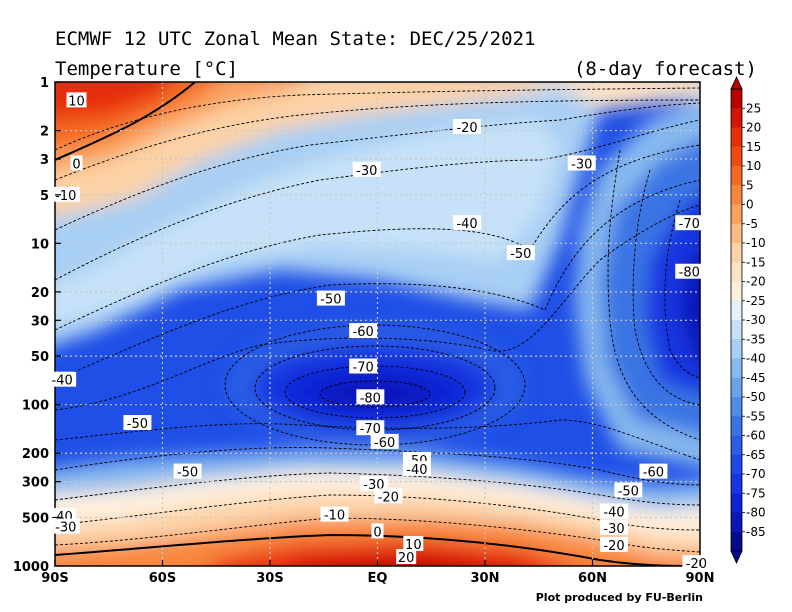 This screenshot has width=792, height=612. What do you see at coordinates (40, 293) in the screenshot?
I see `y-tick-label: 20` at bounding box center [40, 293].